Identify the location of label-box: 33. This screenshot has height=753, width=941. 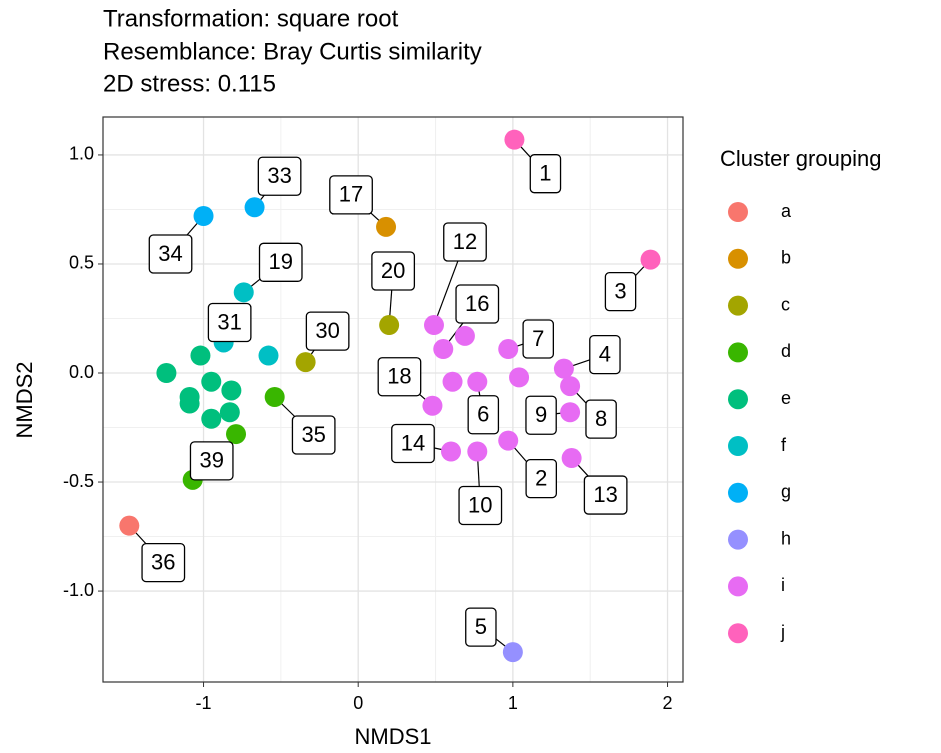
(279, 176).